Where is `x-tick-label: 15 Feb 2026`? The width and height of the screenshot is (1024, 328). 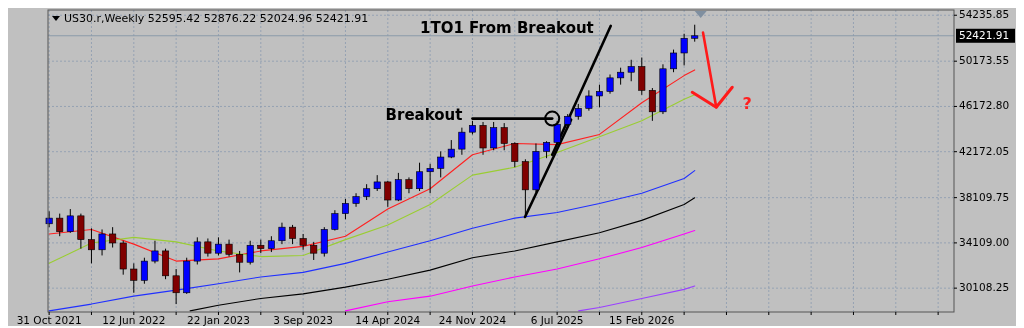
x-tick-label: 15 Feb 2026 is located at coordinates (642, 320).